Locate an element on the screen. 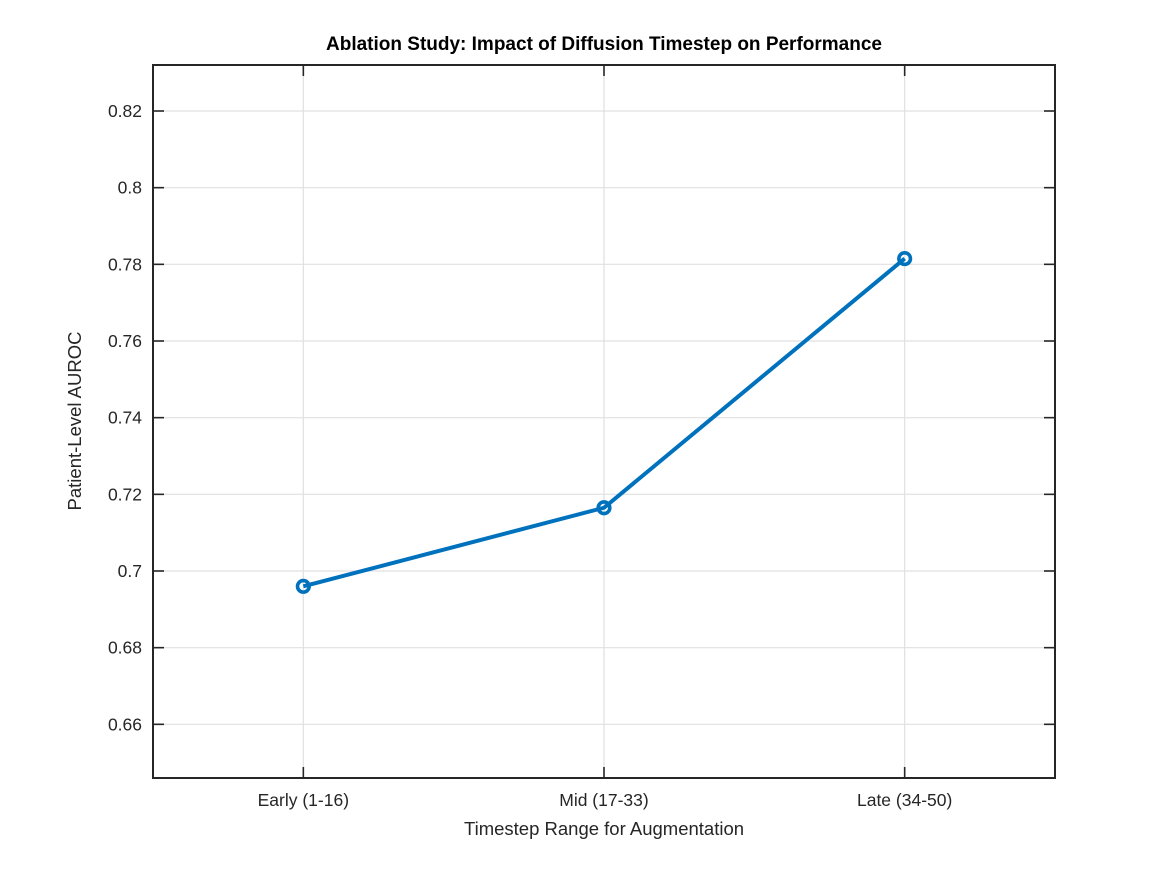 This screenshot has width=1167, height=875. y-tick-label: 0.76 is located at coordinates (125, 341).